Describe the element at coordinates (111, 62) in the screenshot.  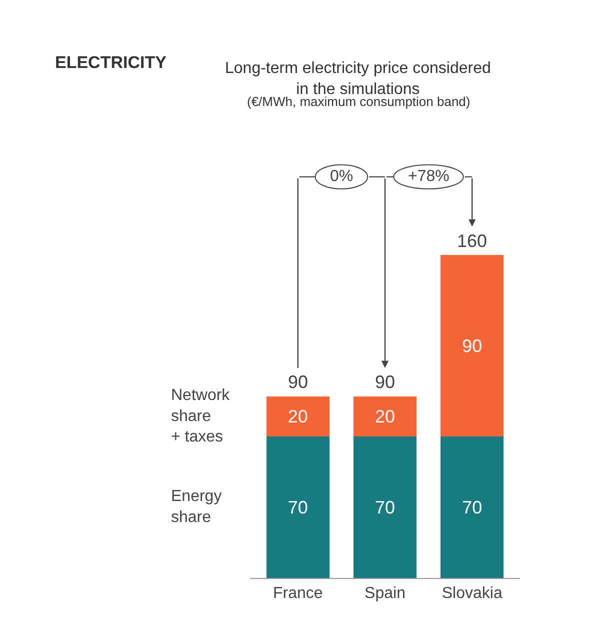
I see `text: ELECTRICITY` at that location.